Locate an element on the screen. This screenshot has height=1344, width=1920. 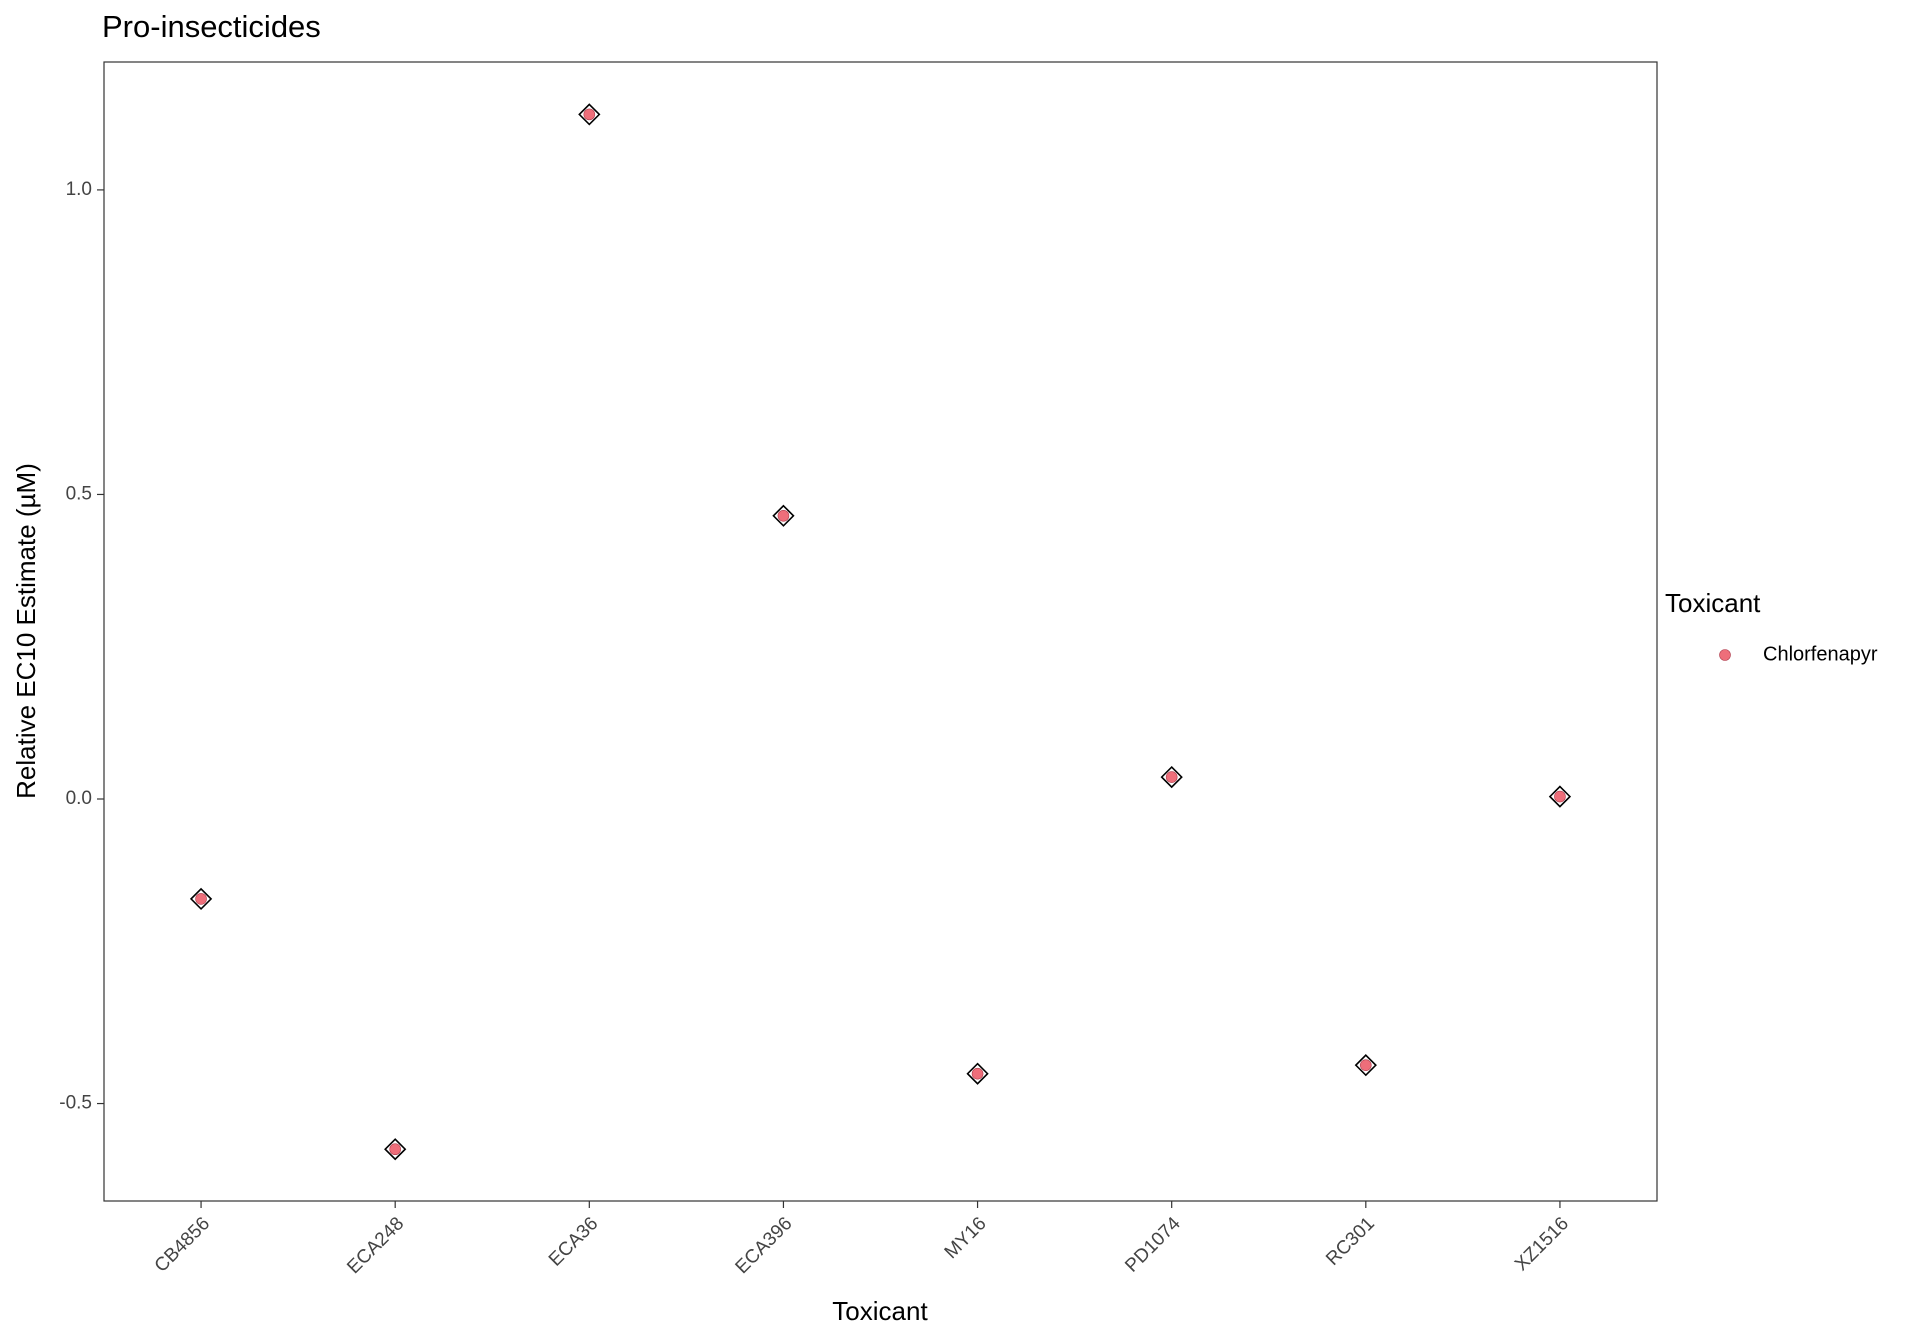
y-tick-label: 0.5 is located at coordinates (79, 493).